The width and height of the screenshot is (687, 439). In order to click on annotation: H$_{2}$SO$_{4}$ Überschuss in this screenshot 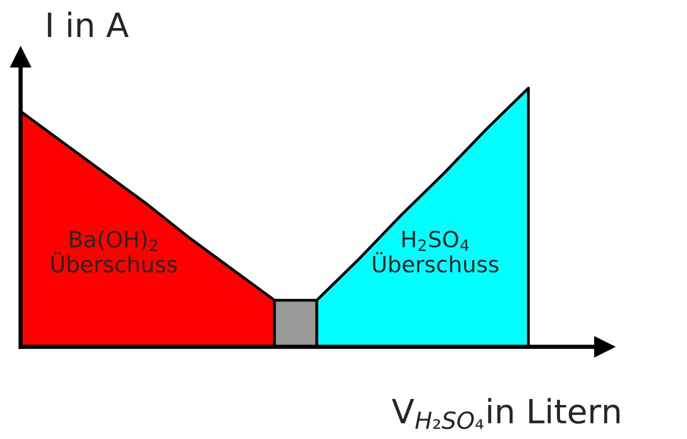, I will do `click(435, 251)`.